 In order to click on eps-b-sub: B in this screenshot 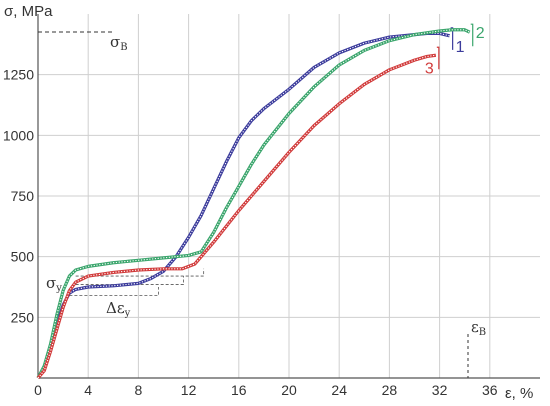, I will do `click(482, 332)`.